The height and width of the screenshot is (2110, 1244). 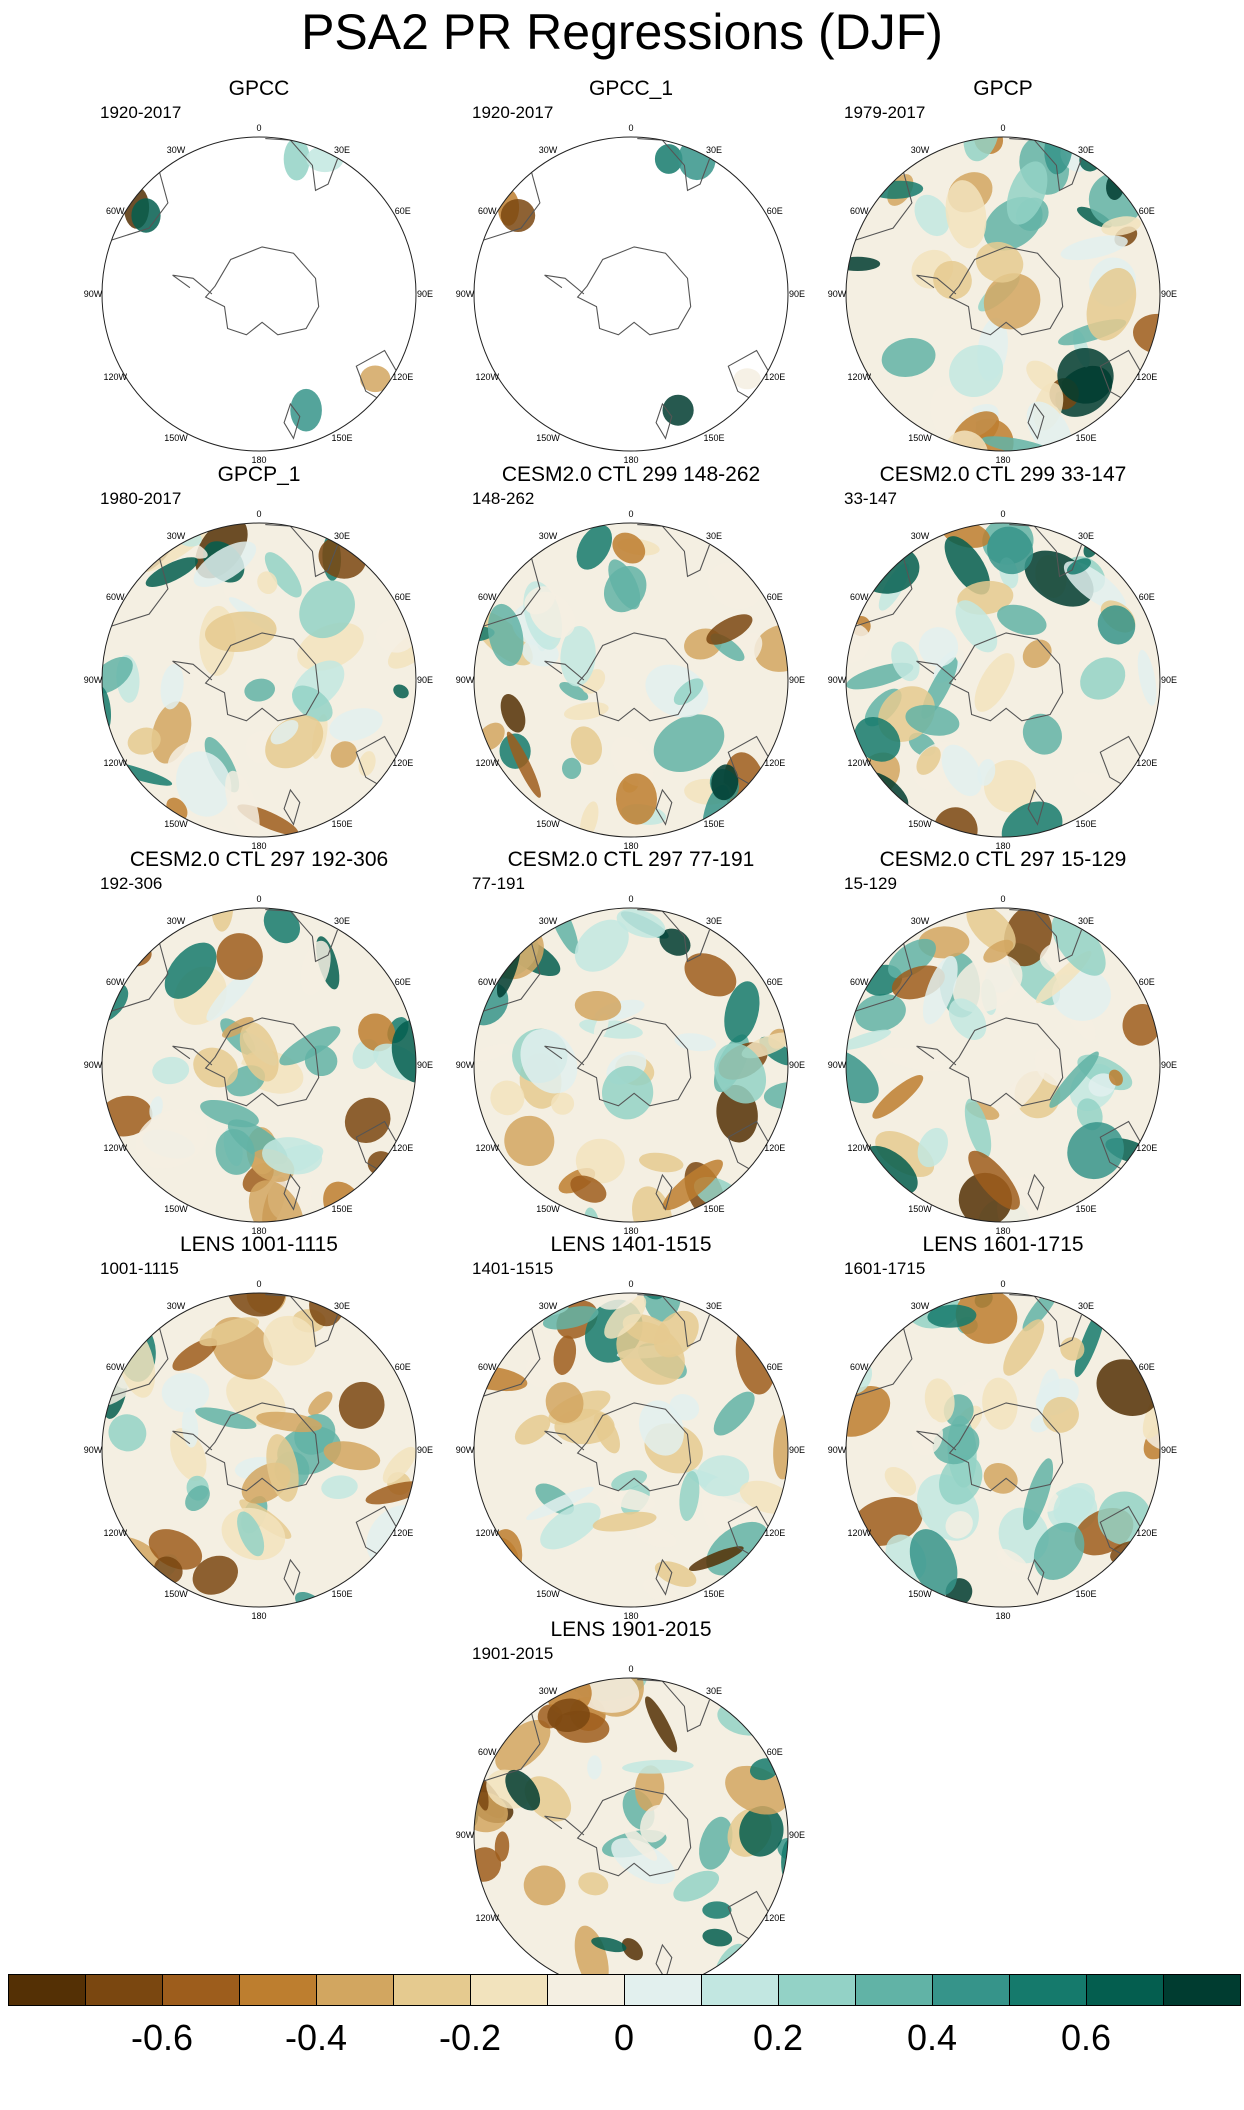 What do you see at coordinates (316, 2037) in the screenshot?
I see `colorbar-tick-label: -0.4` at bounding box center [316, 2037].